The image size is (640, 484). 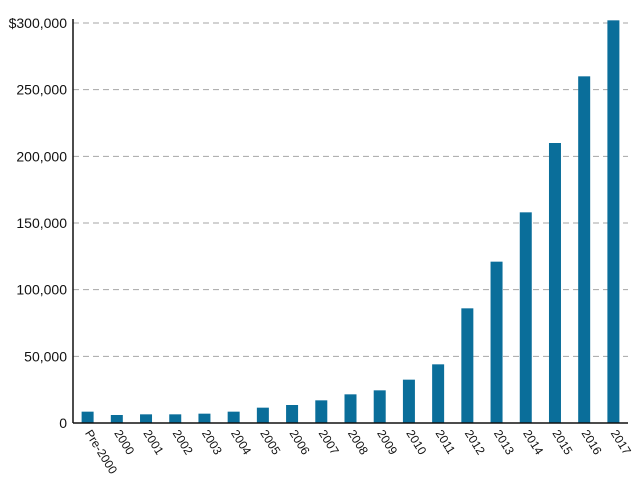 What do you see at coordinates (408, 401) in the screenshot?
I see `bar-2010` at bounding box center [408, 401].